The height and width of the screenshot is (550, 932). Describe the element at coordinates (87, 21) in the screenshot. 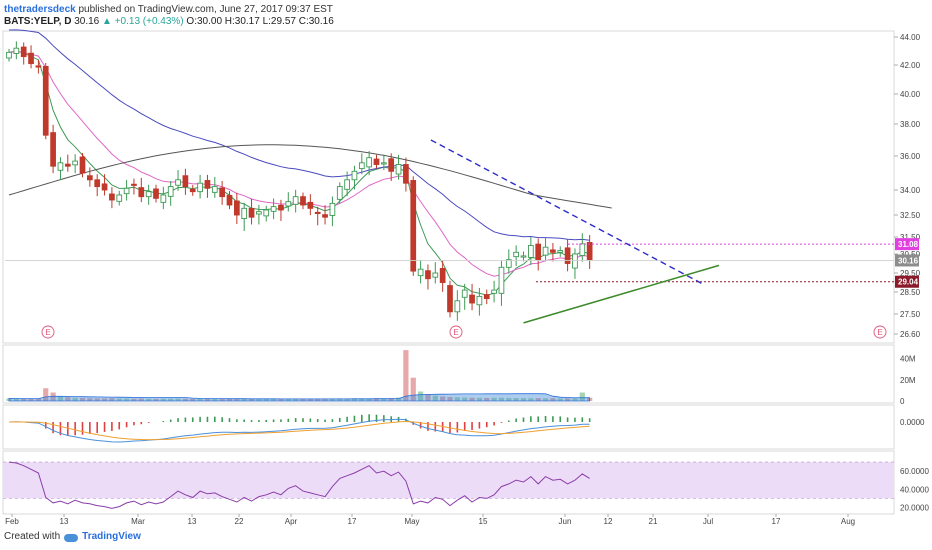

I see `last-price: 30.16` at that location.